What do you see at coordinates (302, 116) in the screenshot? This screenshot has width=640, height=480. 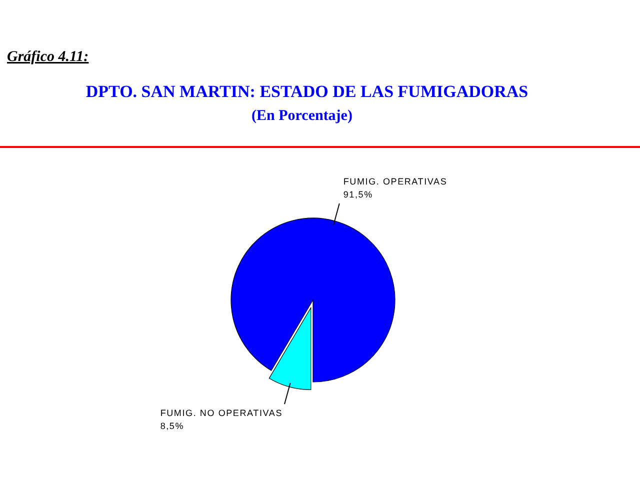 I see `chart-subtitle: (En Porcentaje)` at bounding box center [302, 116].